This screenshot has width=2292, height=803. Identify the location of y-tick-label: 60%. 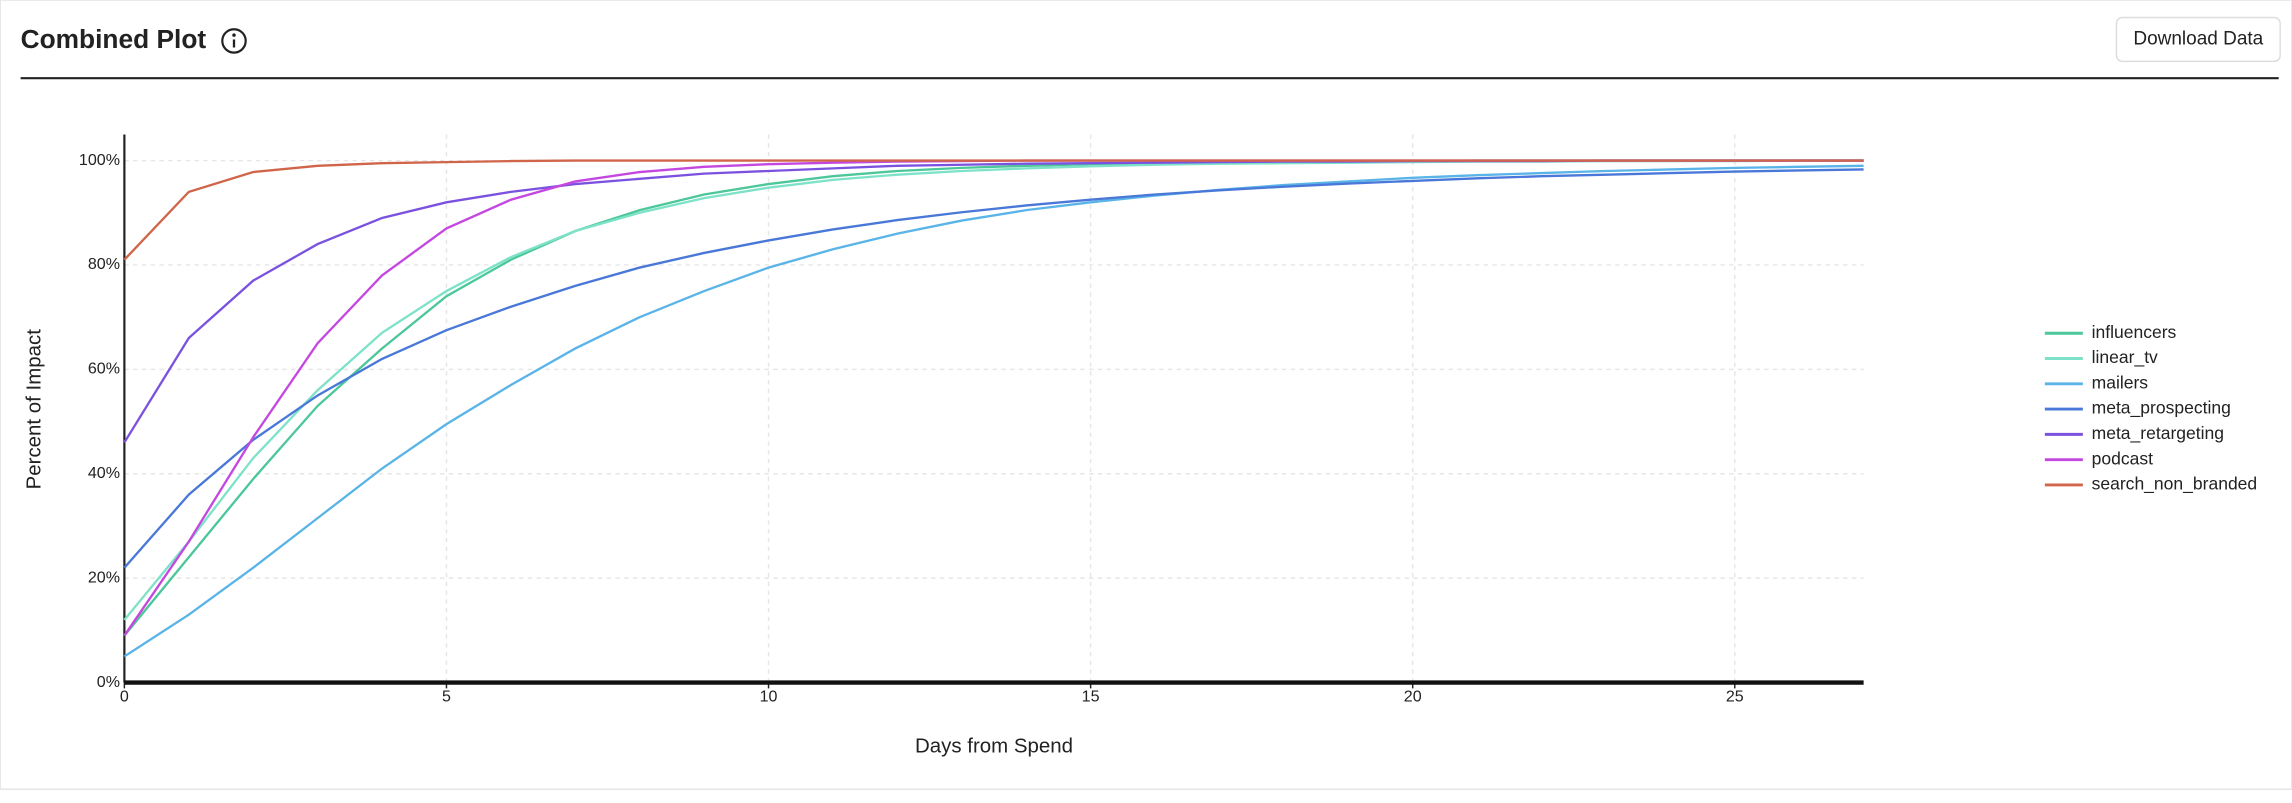
(104, 369).